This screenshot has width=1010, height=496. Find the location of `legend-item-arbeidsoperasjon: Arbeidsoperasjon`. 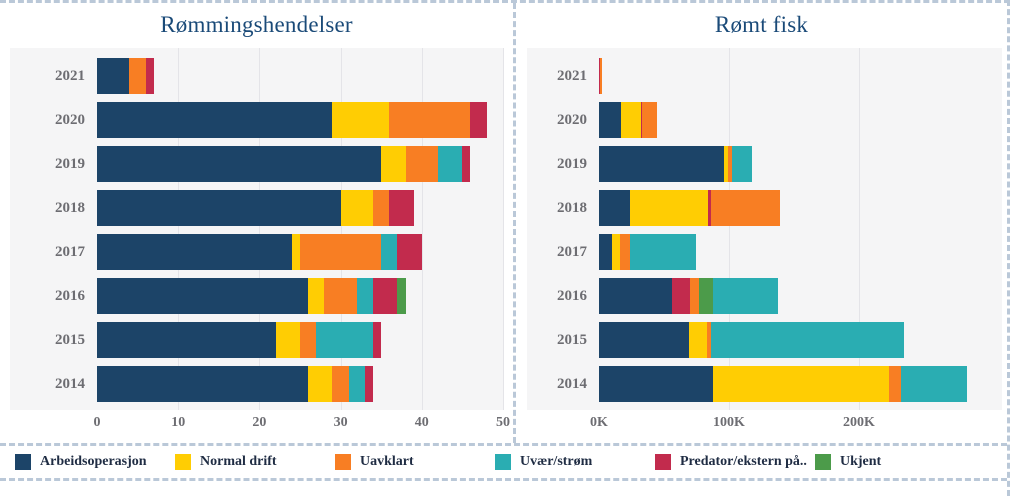

legend-item-arbeidsoperasjon: Arbeidsoperasjon is located at coordinates (95, 462).